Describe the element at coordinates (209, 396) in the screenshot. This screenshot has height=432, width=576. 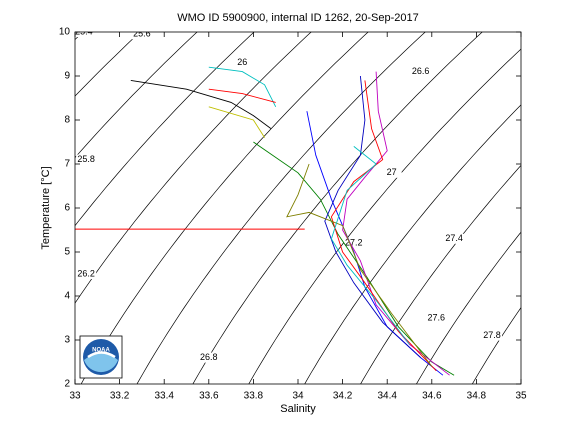
I see `x-tick-label: 33.6` at that location.